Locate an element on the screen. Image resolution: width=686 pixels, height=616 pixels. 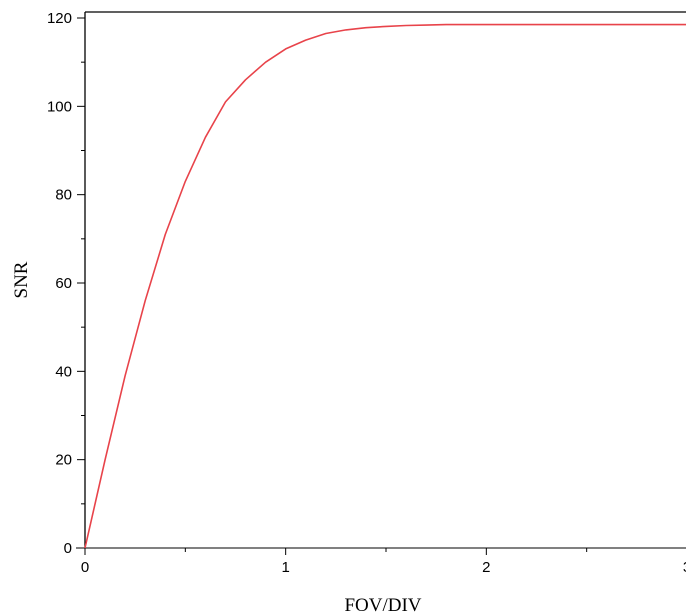
y-axis-ticks: 0 20 40 60 80 100 120 is located at coordinates (66, 283).